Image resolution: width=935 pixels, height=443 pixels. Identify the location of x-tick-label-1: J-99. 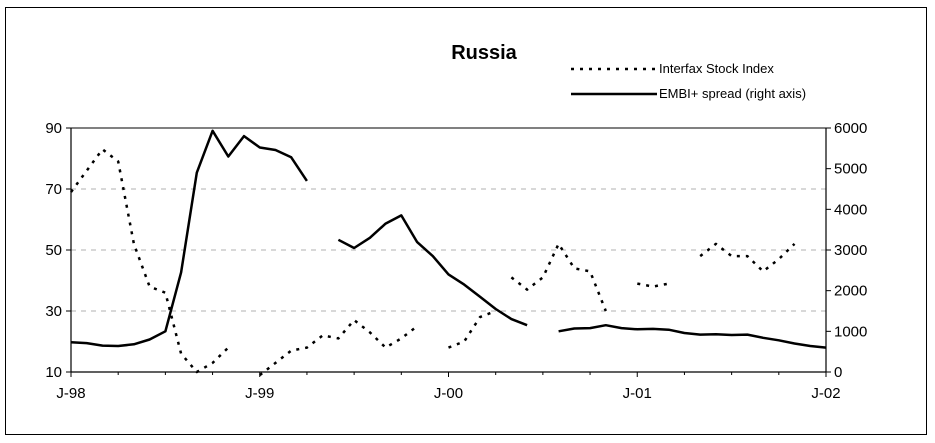
(259, 393).